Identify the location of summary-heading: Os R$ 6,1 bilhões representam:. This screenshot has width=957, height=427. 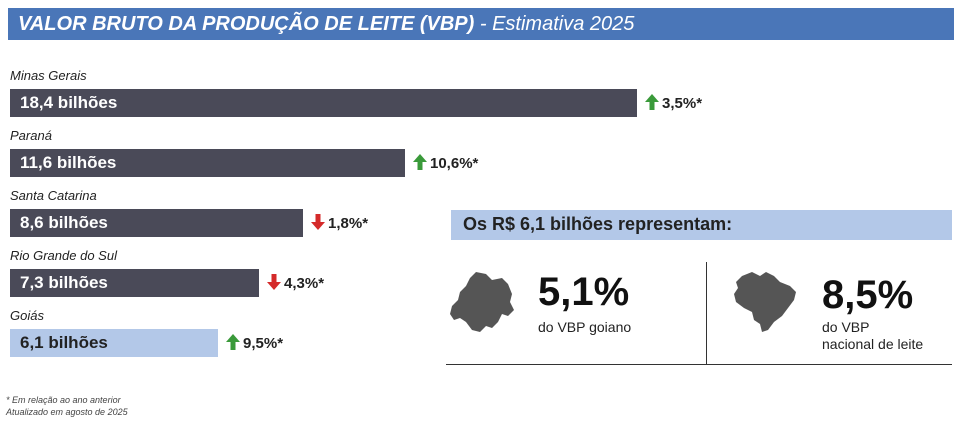
(598, 224).